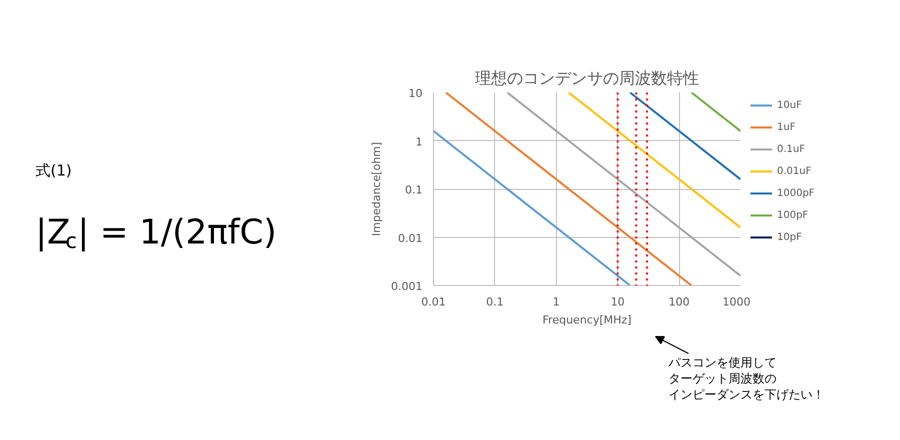 The image size is (900, 440). Describe the element at coordinates (722, 379) in the screenshot. I see `text: ターゲット周波数の` at that location.